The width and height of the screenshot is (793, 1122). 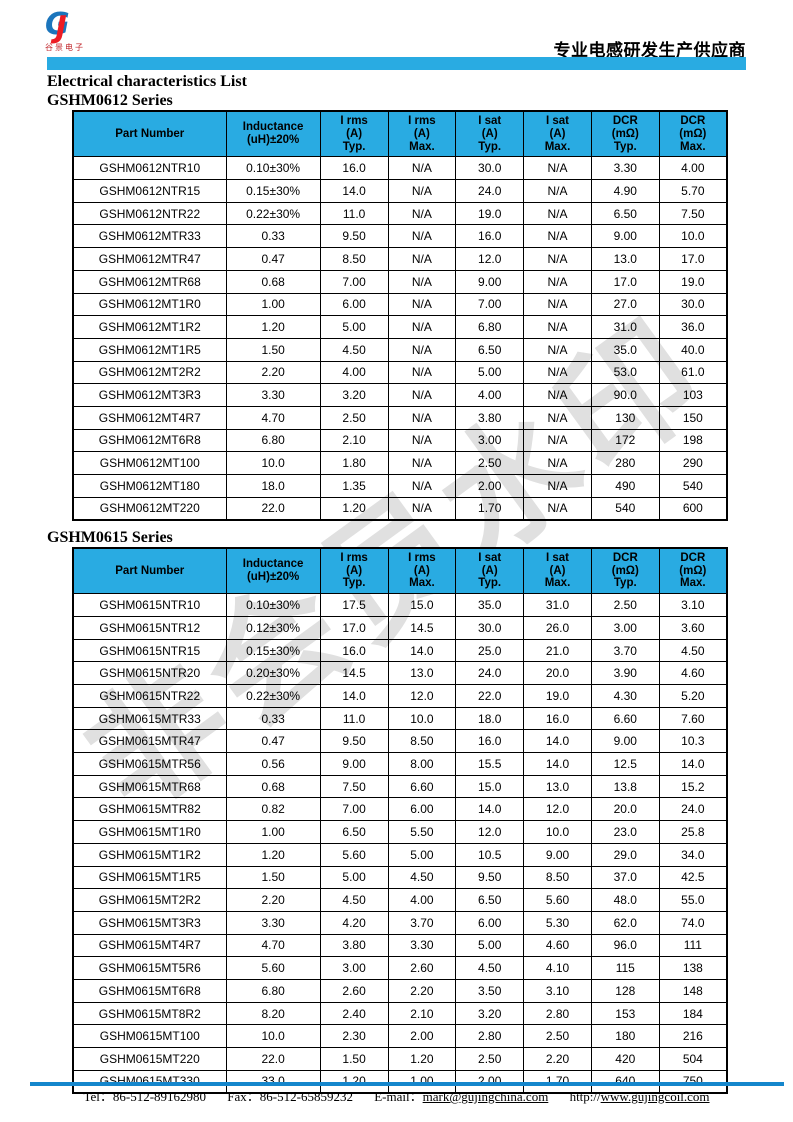 I want to click on value-cell: 25.8, so click(x=693, y=832).